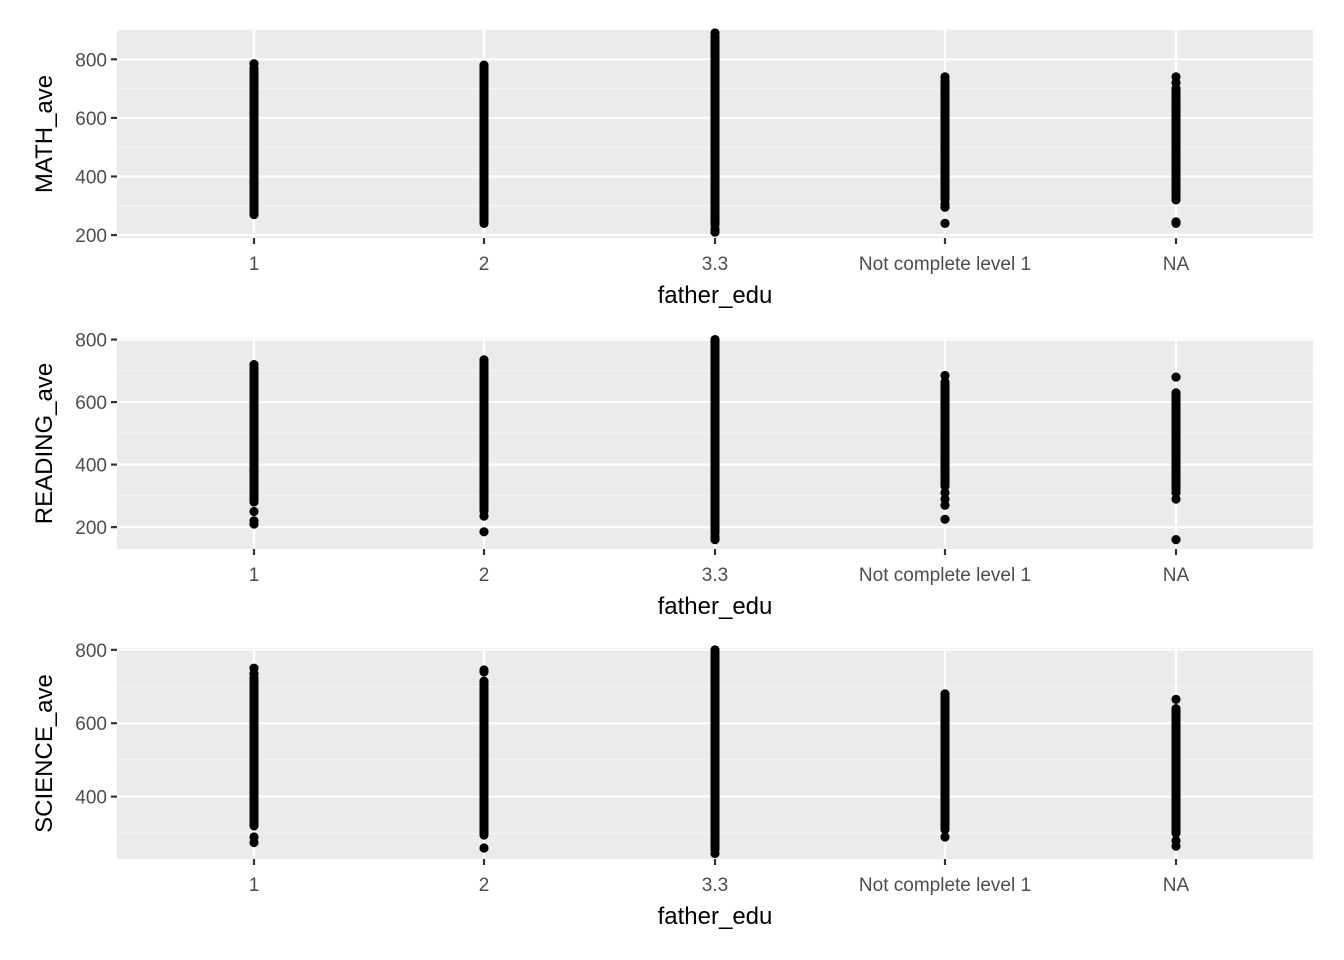  I want to click on y-axis-title: READING_ave, so click(44, 443).